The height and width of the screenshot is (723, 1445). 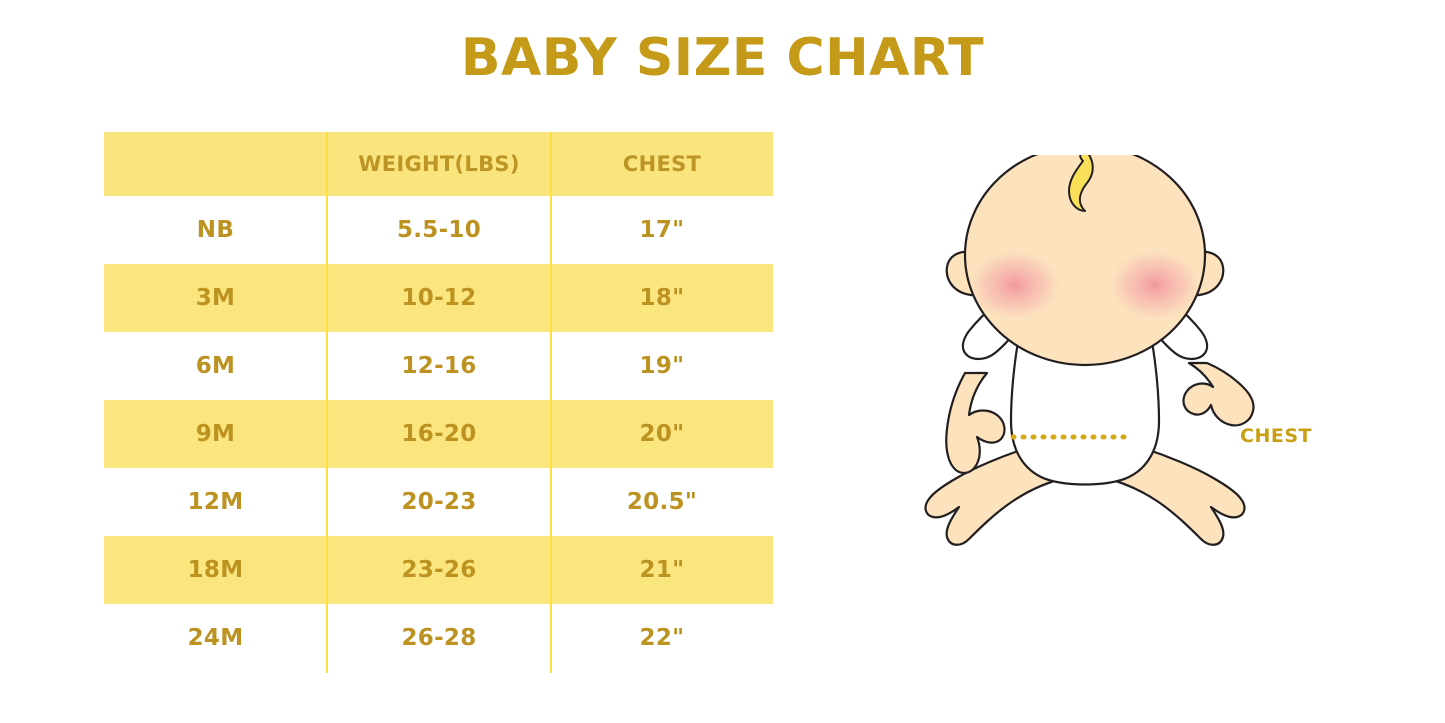 I want to click on cell-chest: 18", so click(x=662, y=298).